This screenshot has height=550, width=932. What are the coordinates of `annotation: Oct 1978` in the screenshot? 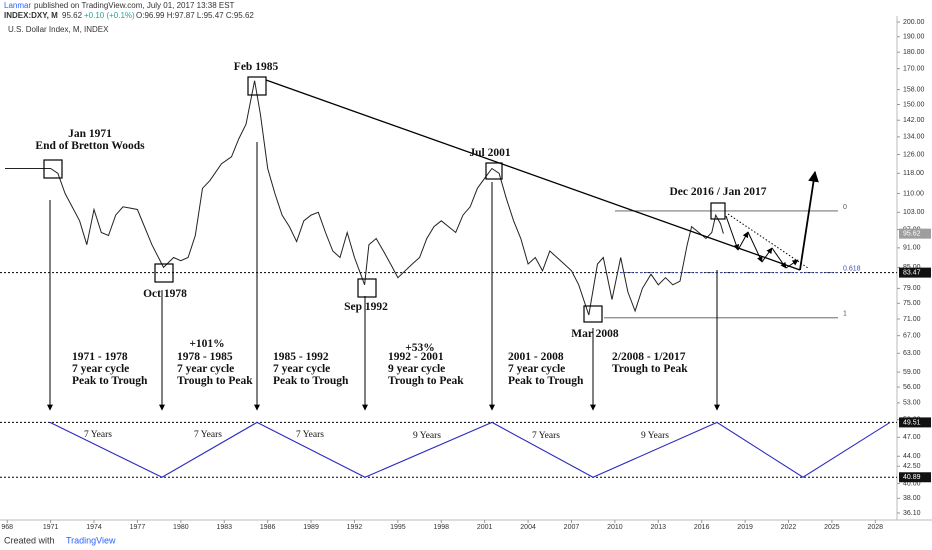 It's located at (165, 294).